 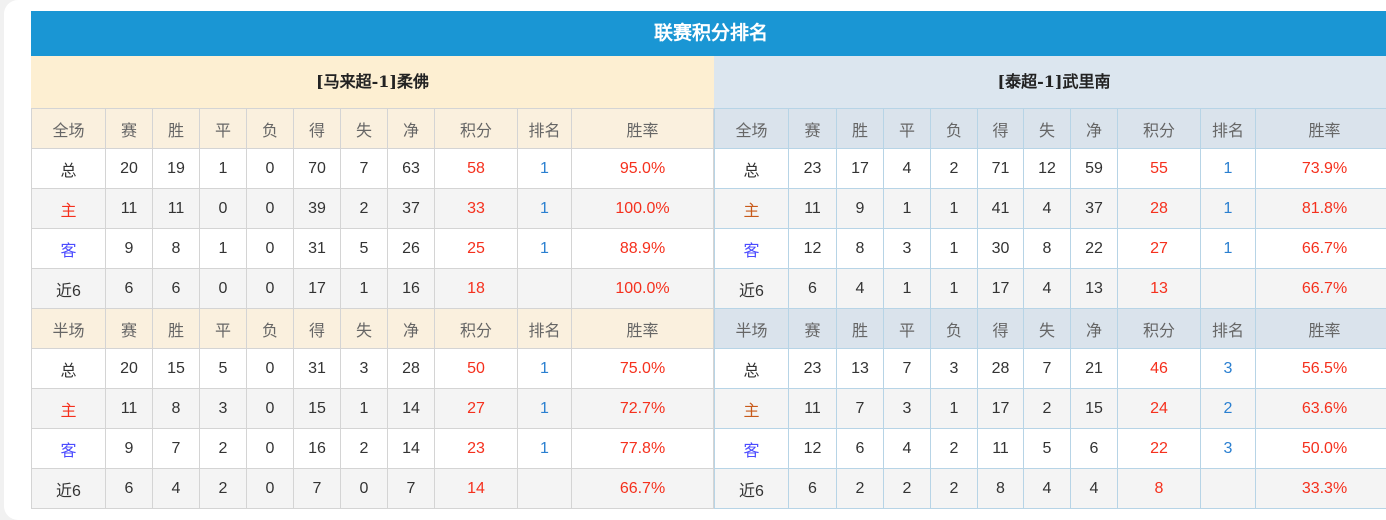 I want to click on table-cell: 95.0%, so click(x=643, y=169).